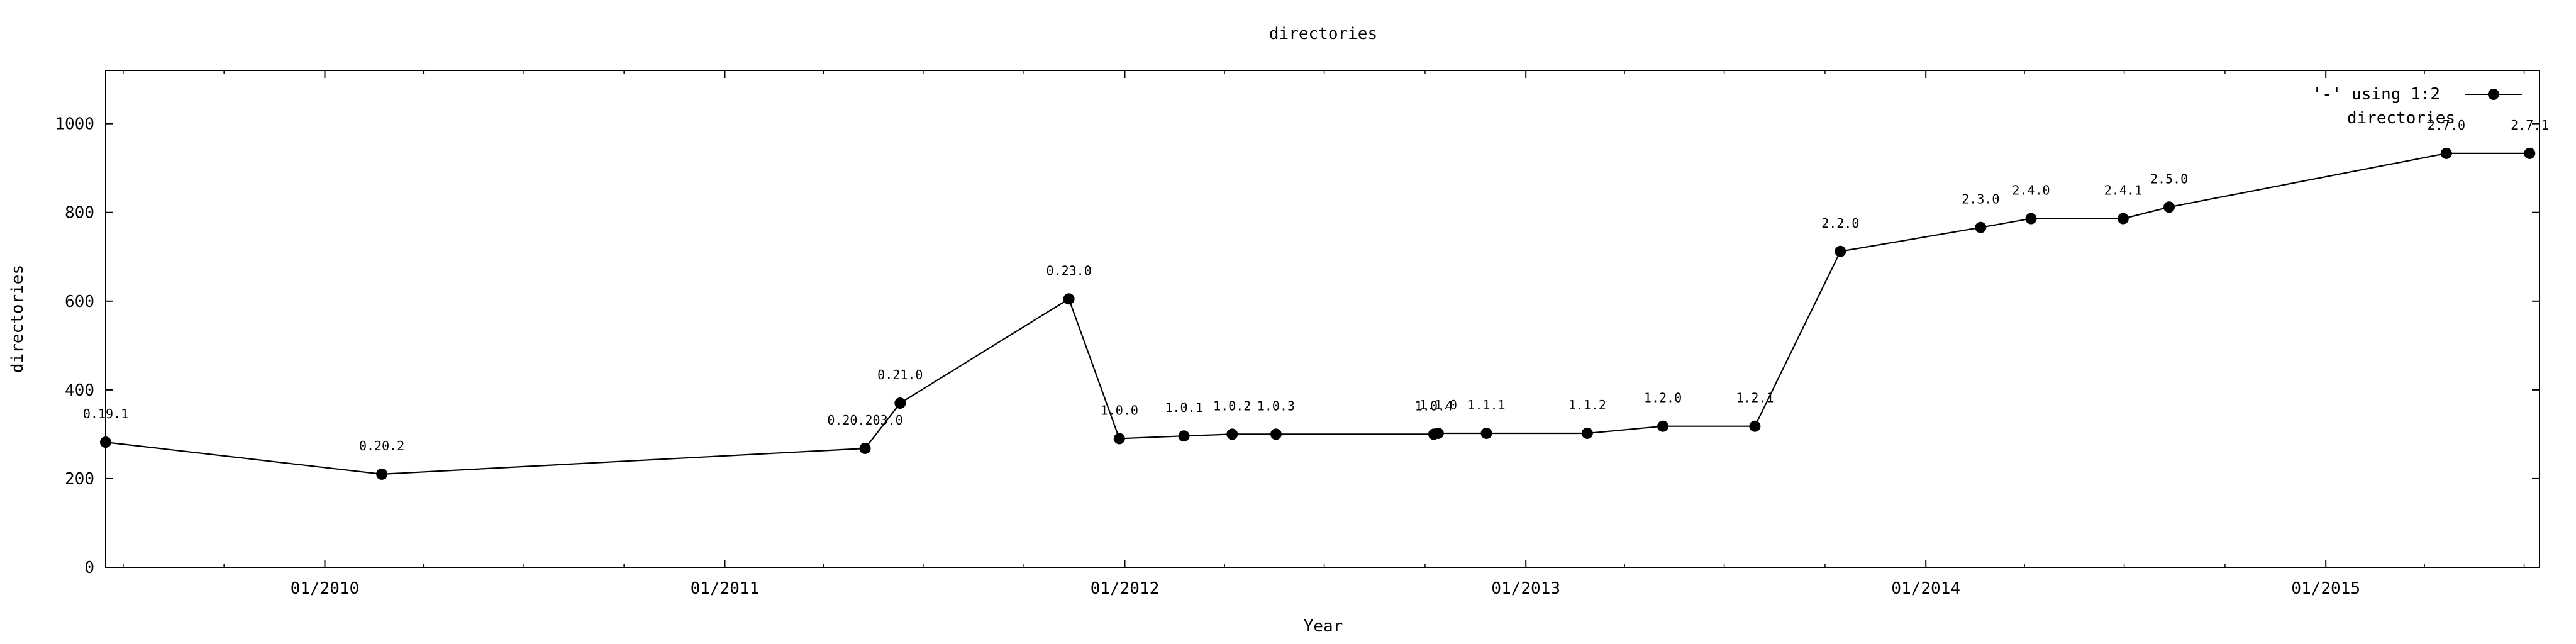 This screenshot has width=2576, height=644. I want to click on legend-entry-series: '-' using 1:2, so click(2376, 94).